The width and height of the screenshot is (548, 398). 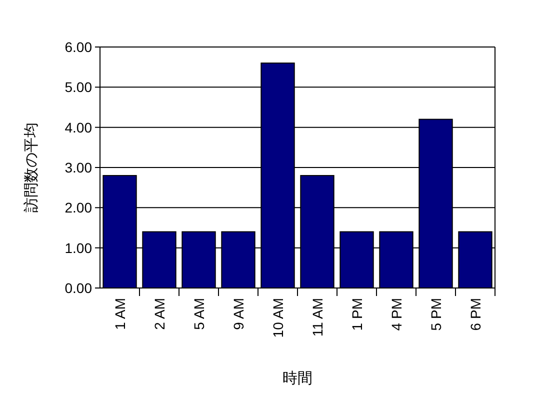 What do you see at coordinates (278, 318) in the screenshot?
I see `x-tick-label: 10 AM` at bounding box center [278, 318].